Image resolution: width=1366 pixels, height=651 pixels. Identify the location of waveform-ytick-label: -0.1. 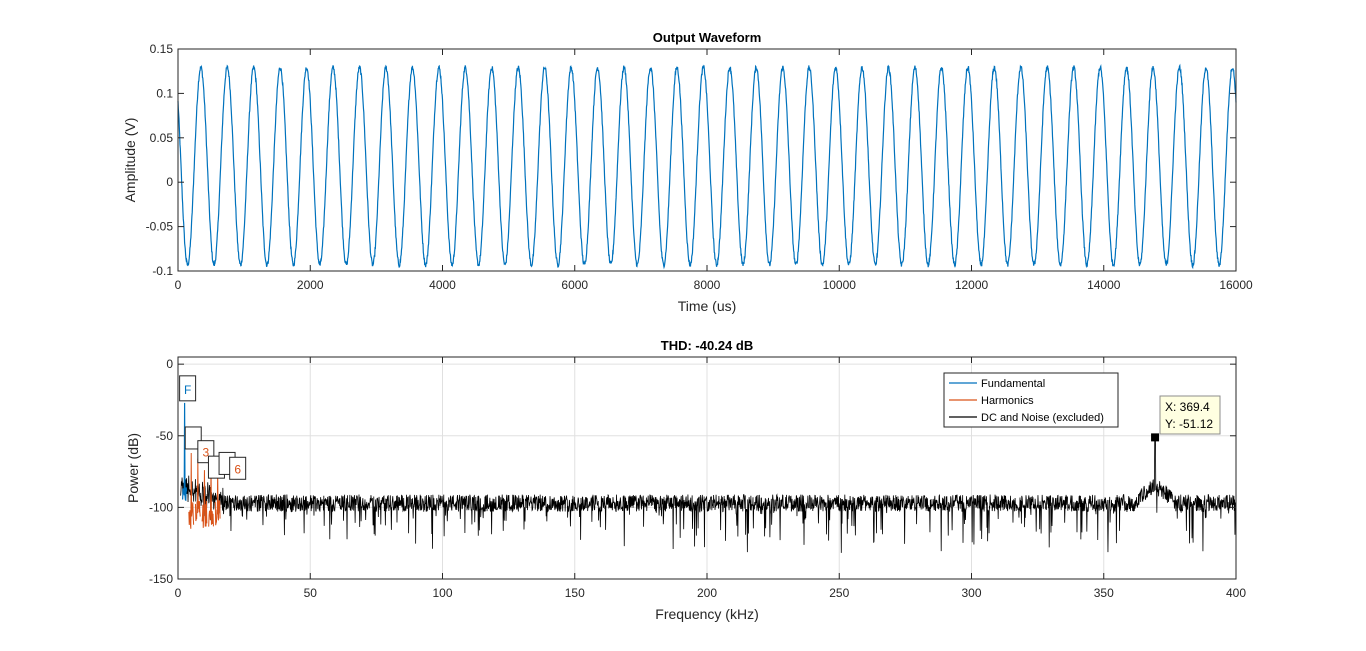
(162, 271).